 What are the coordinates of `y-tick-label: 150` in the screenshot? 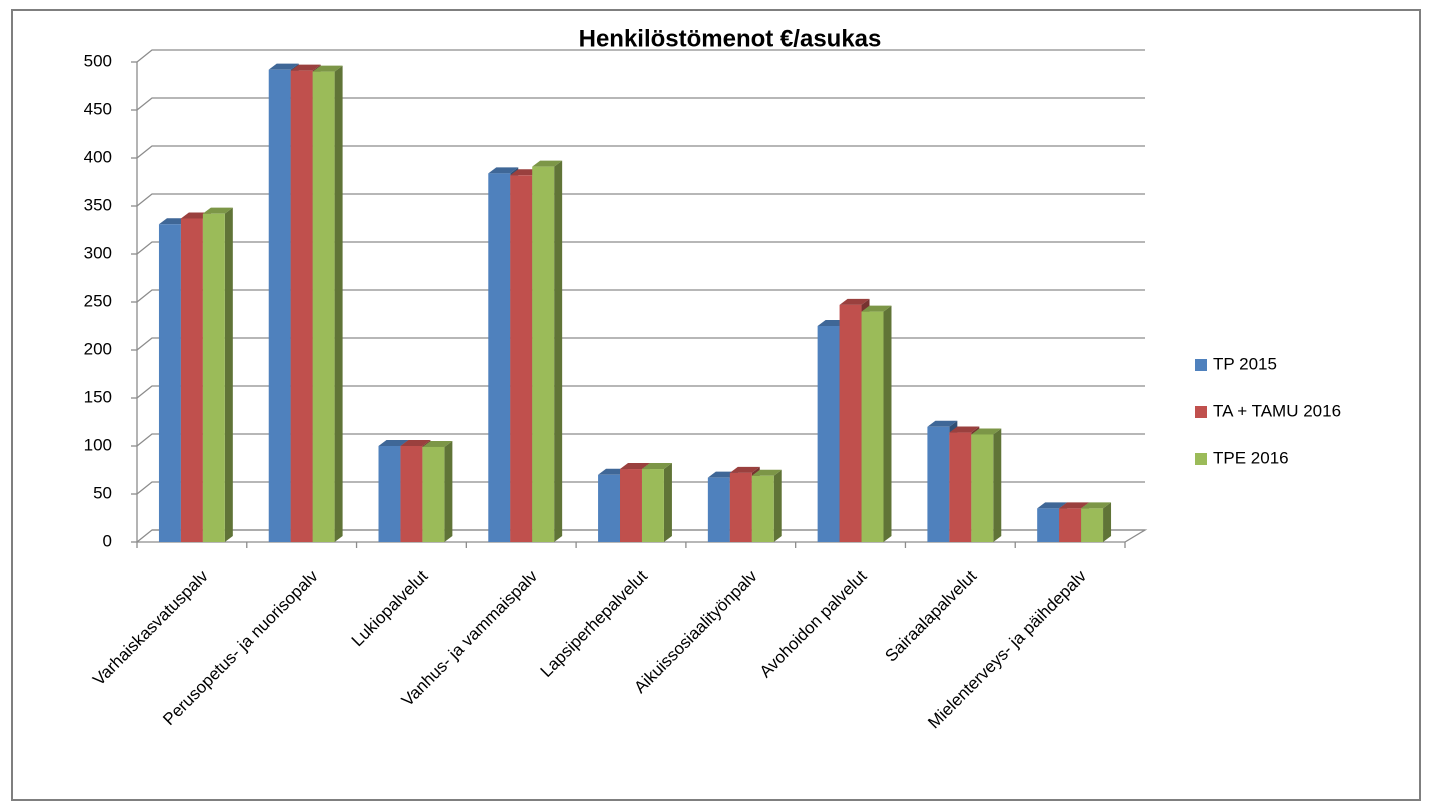 It's located at (98, 396).